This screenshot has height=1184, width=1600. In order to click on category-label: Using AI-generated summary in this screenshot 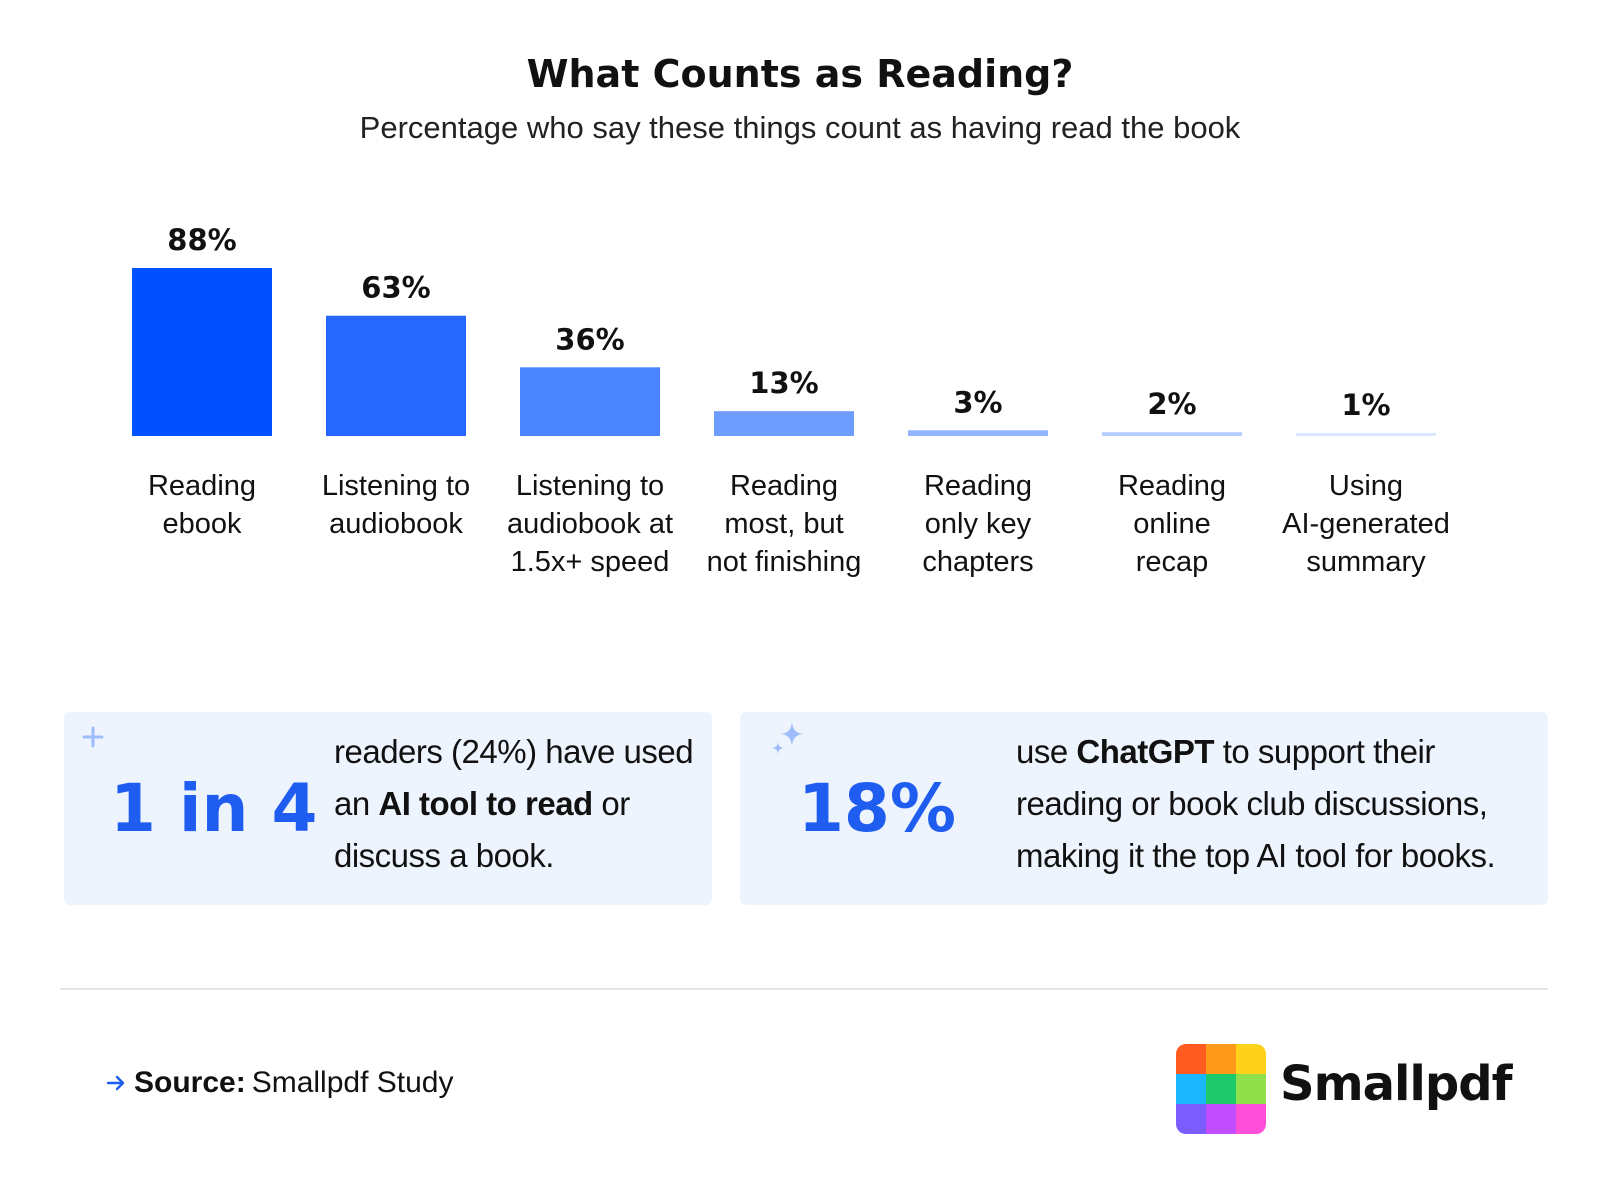, I will do `click(1366, 524)`.